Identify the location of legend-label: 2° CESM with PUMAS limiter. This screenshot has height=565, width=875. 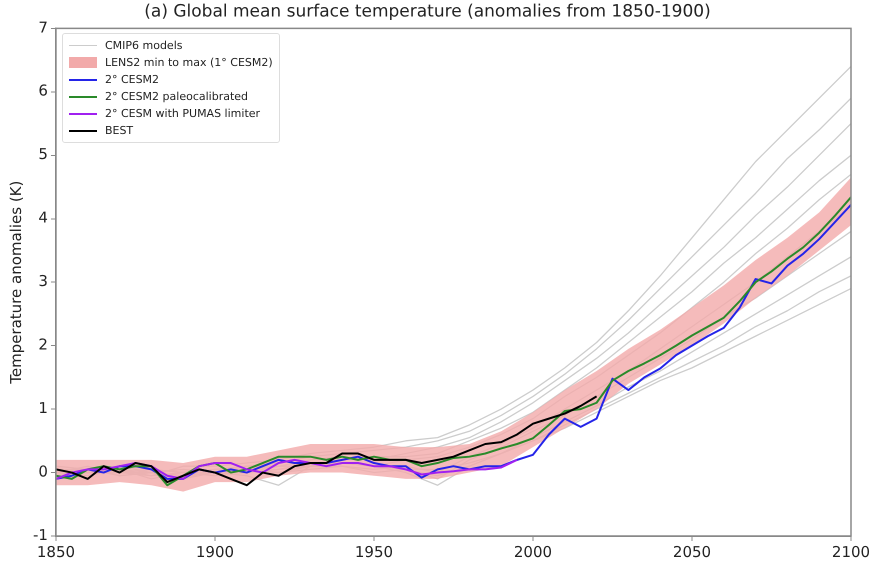
(182, 113).